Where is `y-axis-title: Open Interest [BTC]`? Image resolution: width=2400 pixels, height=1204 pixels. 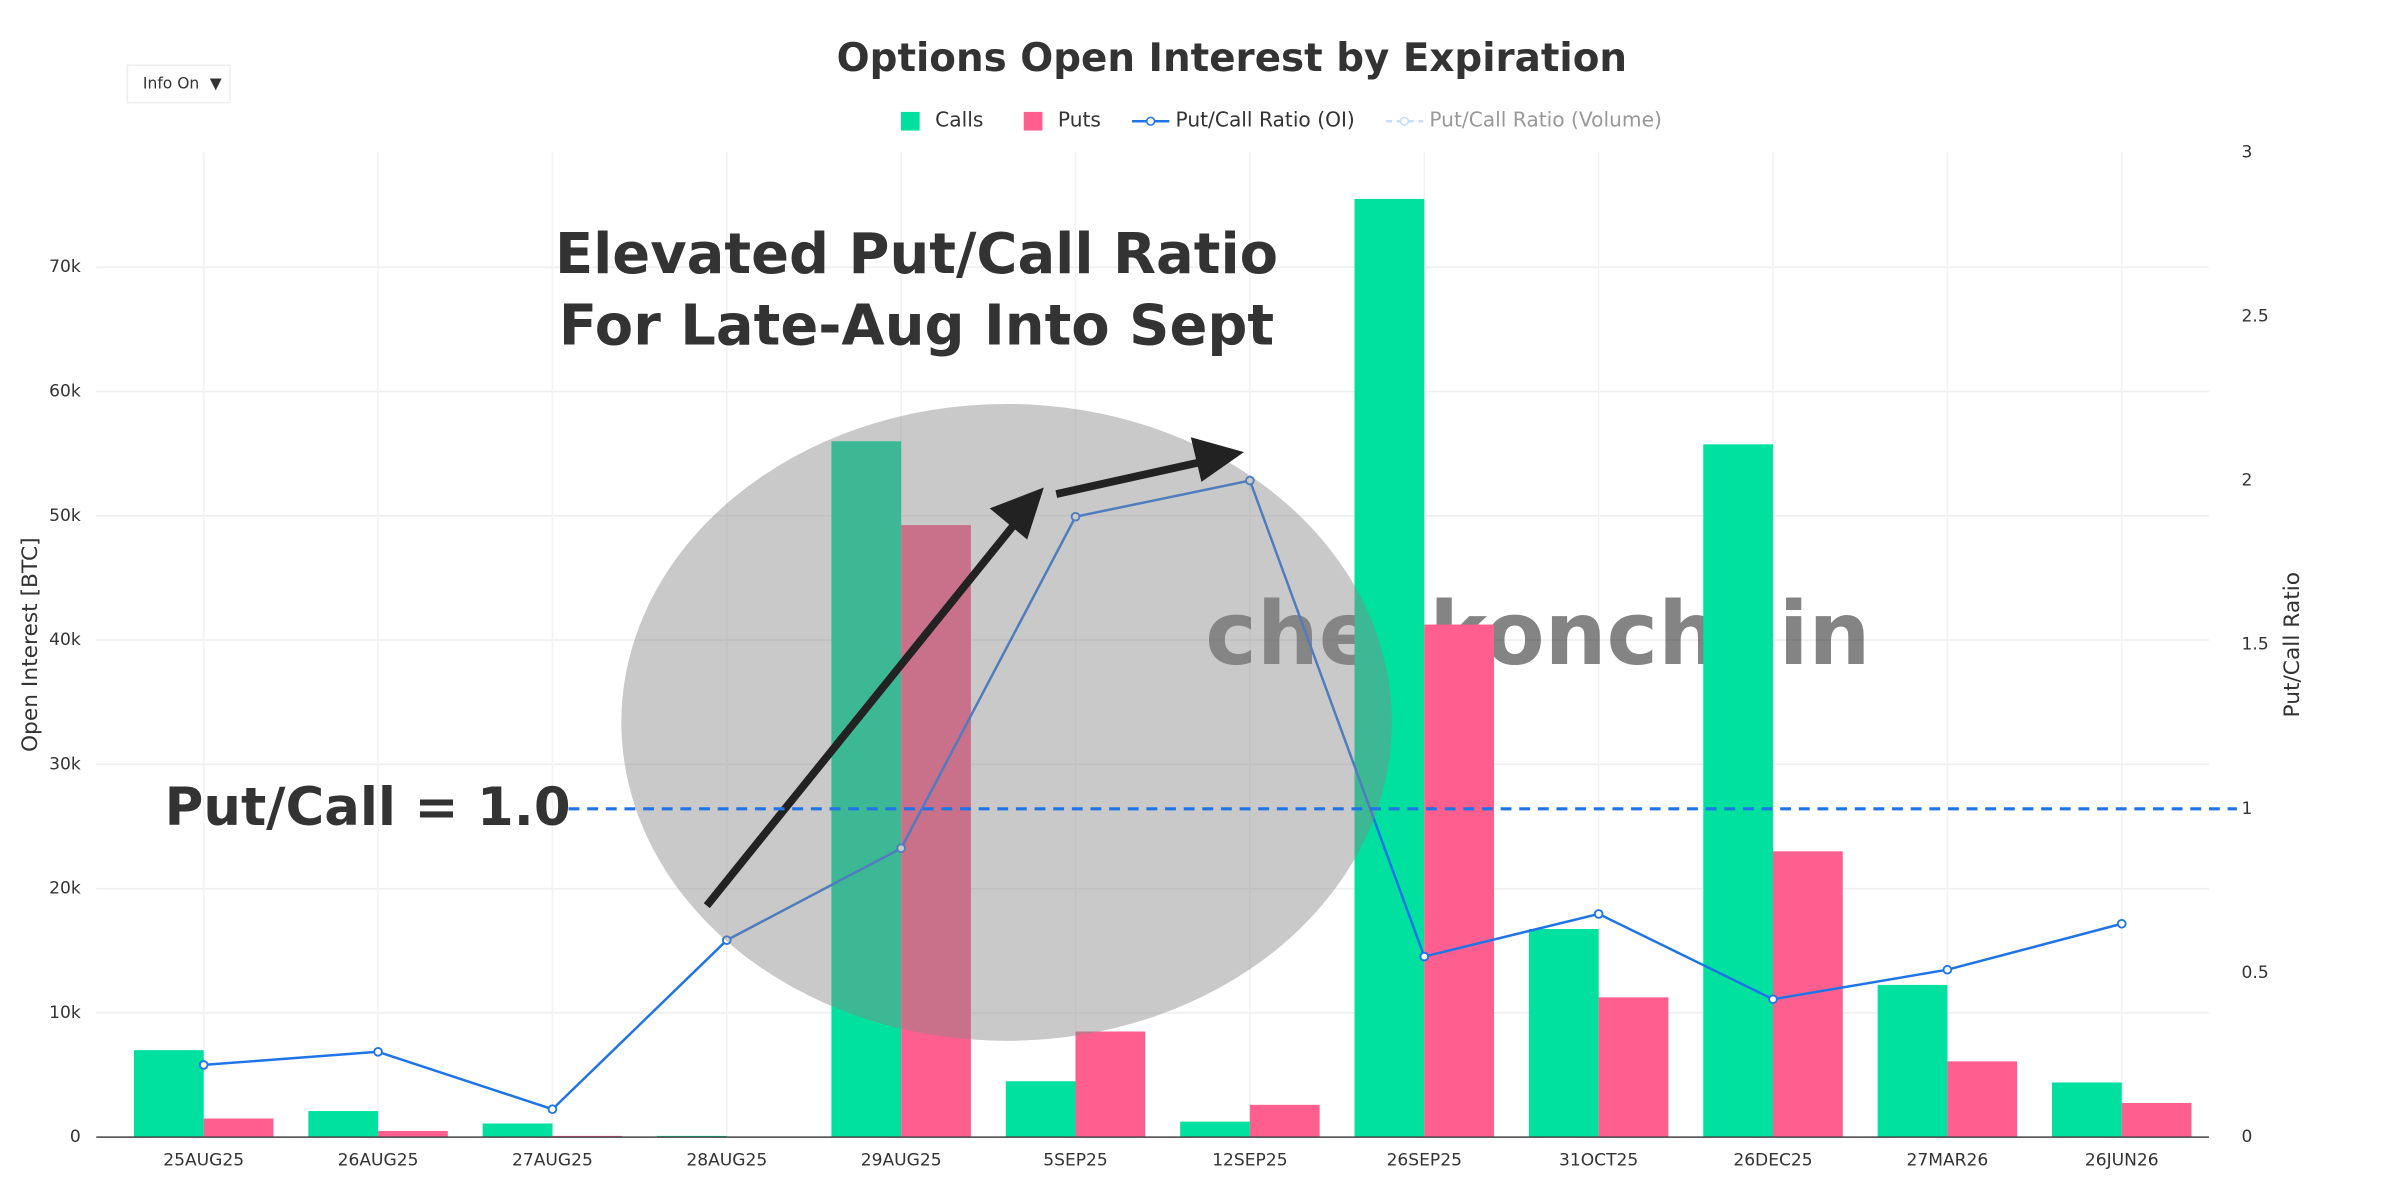 y-axis-title: Open Interest [BTC] is located at coordinates (30, 644).